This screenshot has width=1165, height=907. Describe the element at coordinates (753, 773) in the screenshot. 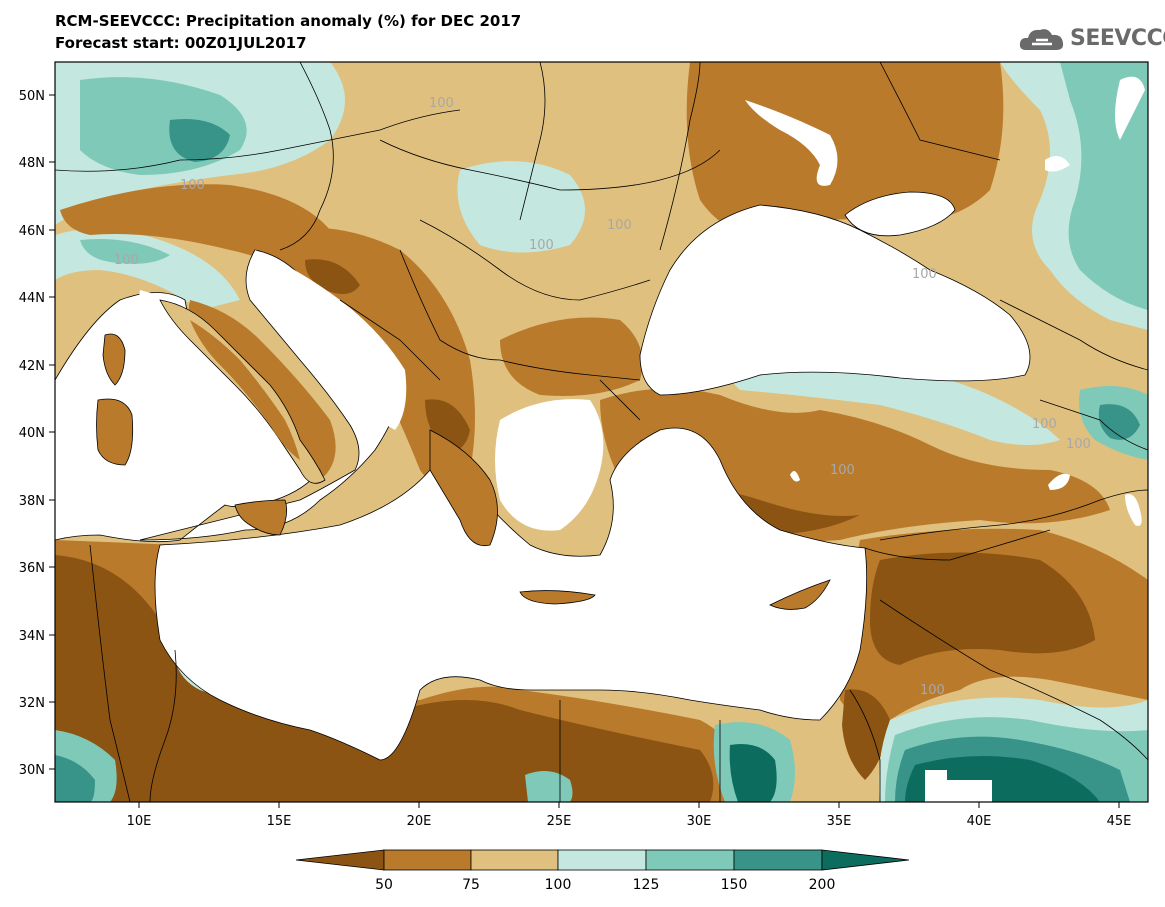

I see `field-wet3-egypt` at that location.